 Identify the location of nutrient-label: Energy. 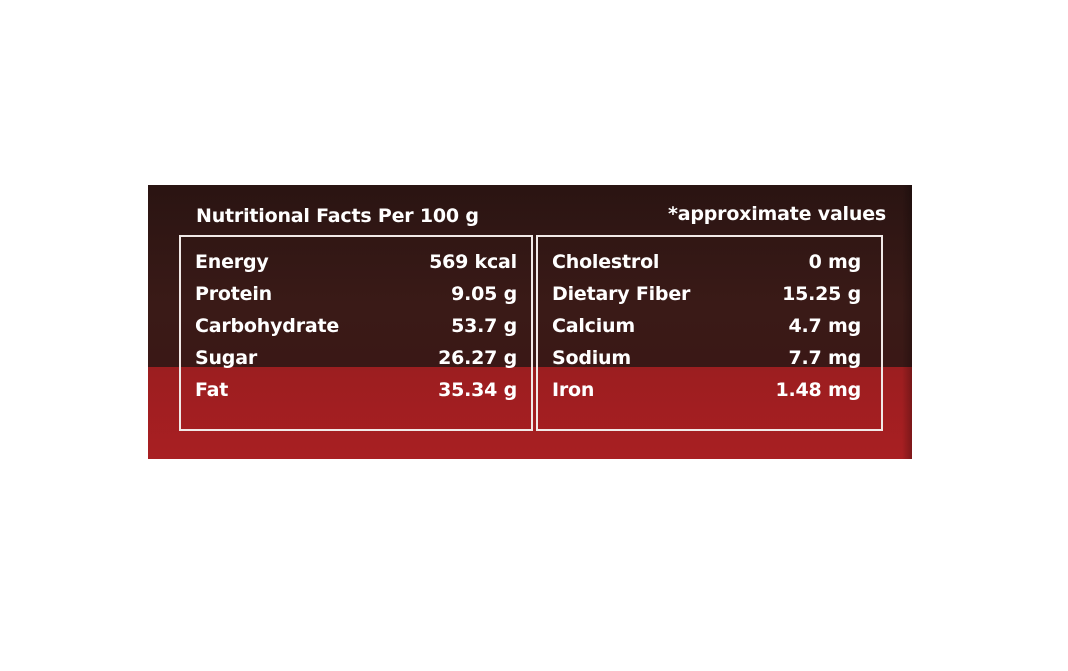
(232, 262).